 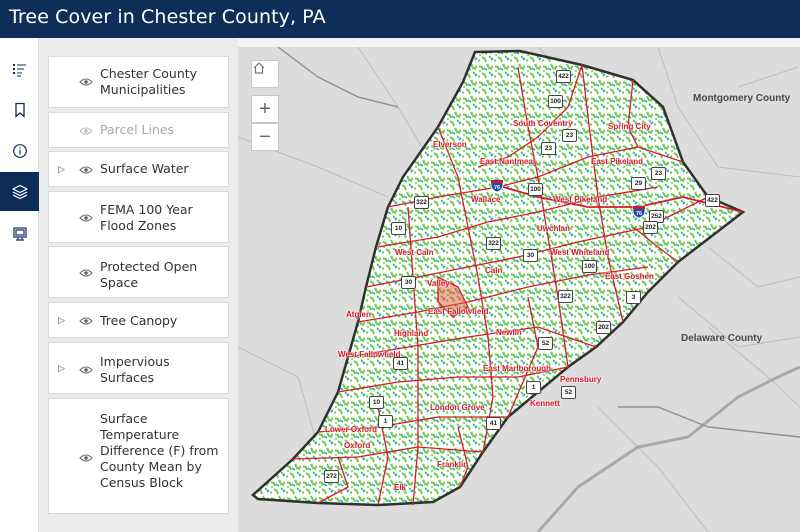 I want to click on home-button, so click(x=265, y=74).